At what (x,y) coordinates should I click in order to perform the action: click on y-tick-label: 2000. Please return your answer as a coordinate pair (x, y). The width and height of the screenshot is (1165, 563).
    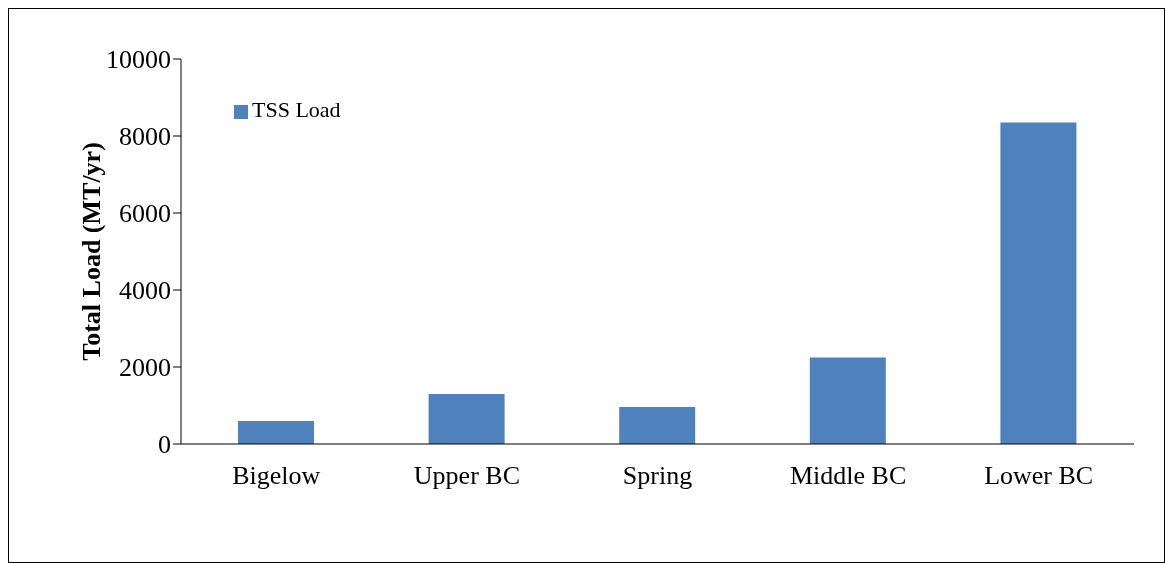
    Looking at the image, I should click on (145, 368).